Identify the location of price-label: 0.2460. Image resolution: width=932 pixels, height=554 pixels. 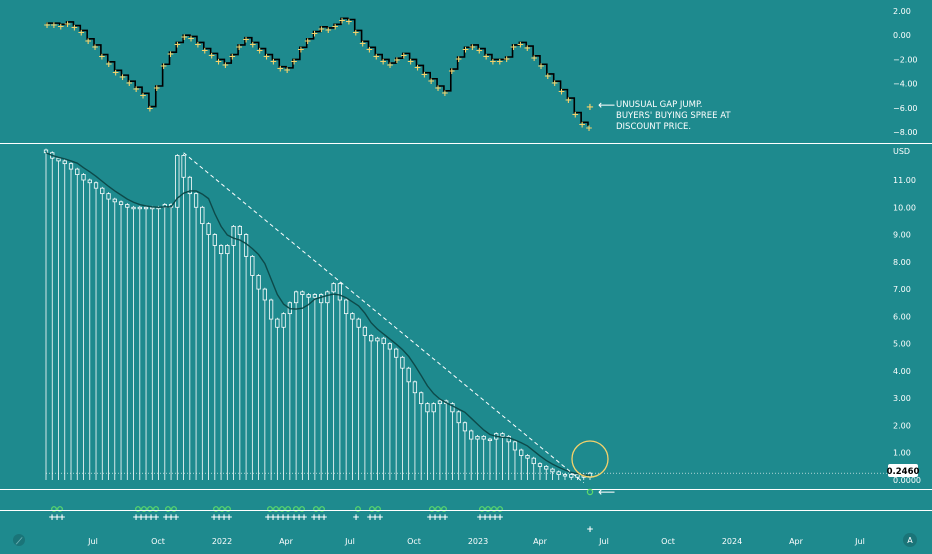
(903, 470).